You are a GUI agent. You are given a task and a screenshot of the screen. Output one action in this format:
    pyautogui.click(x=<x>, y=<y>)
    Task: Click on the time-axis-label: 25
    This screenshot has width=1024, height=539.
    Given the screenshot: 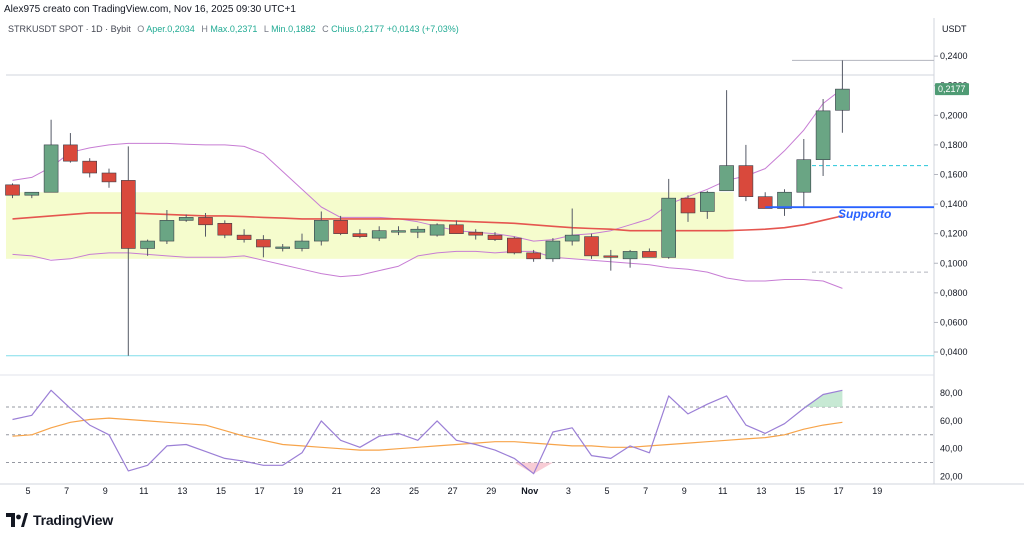 What is the action you would take?
    pyautogui.click(x=414, y=491)
    